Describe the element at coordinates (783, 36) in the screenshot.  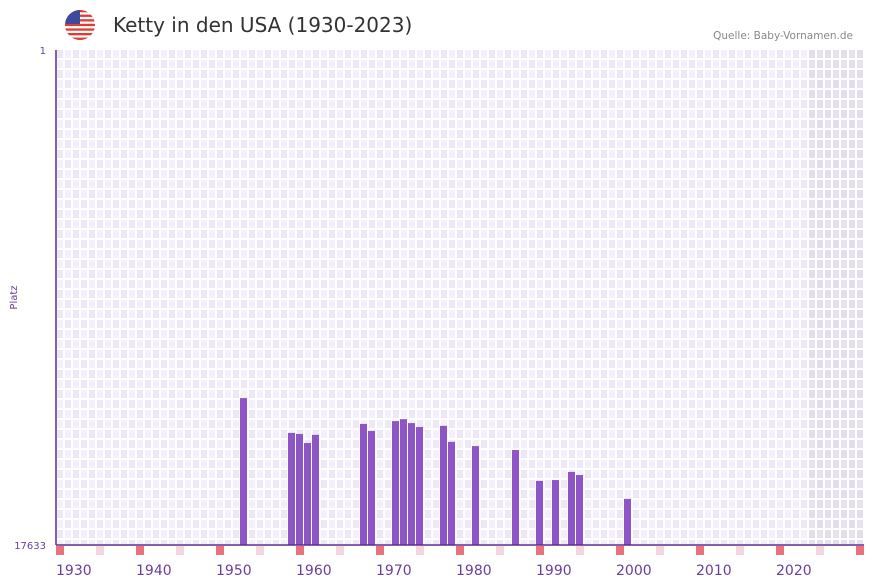
I see `source-link: Quelle: Baby-Vornamen.de` at that location.